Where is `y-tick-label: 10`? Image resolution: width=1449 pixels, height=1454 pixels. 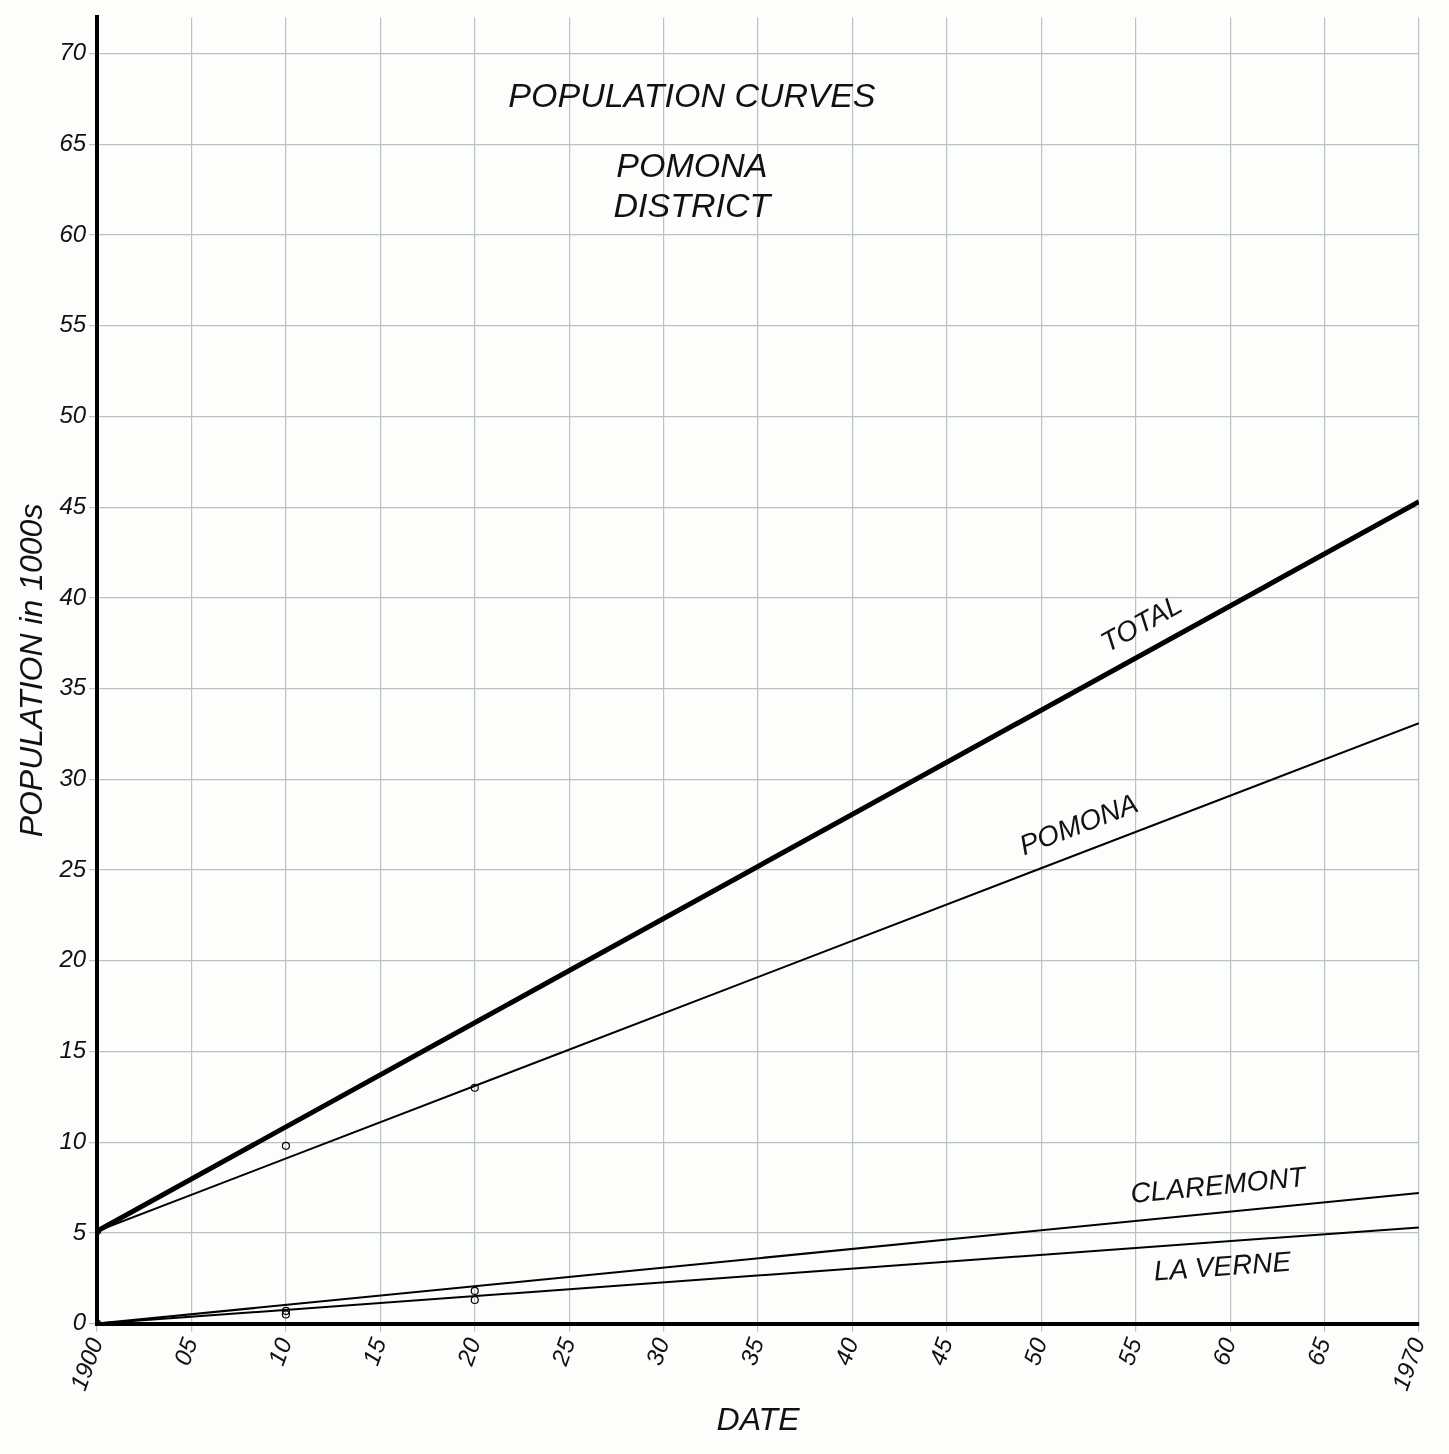 y-tick-label: 10 is located at coordinates (73, 1140).